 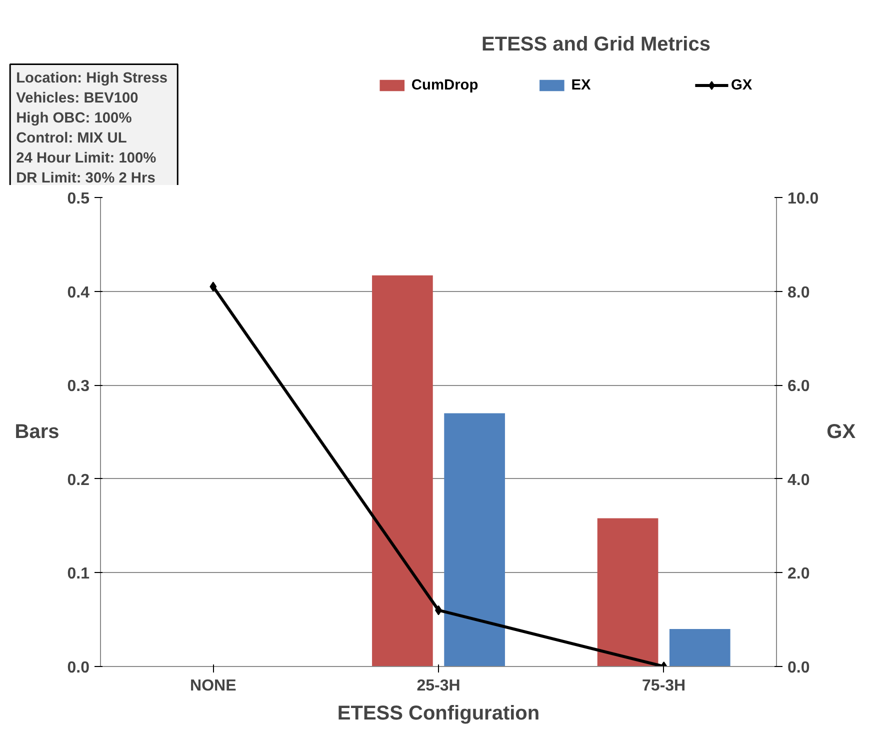 I want to click on y-tick-label: 0.5, so click(x=78, y=199).